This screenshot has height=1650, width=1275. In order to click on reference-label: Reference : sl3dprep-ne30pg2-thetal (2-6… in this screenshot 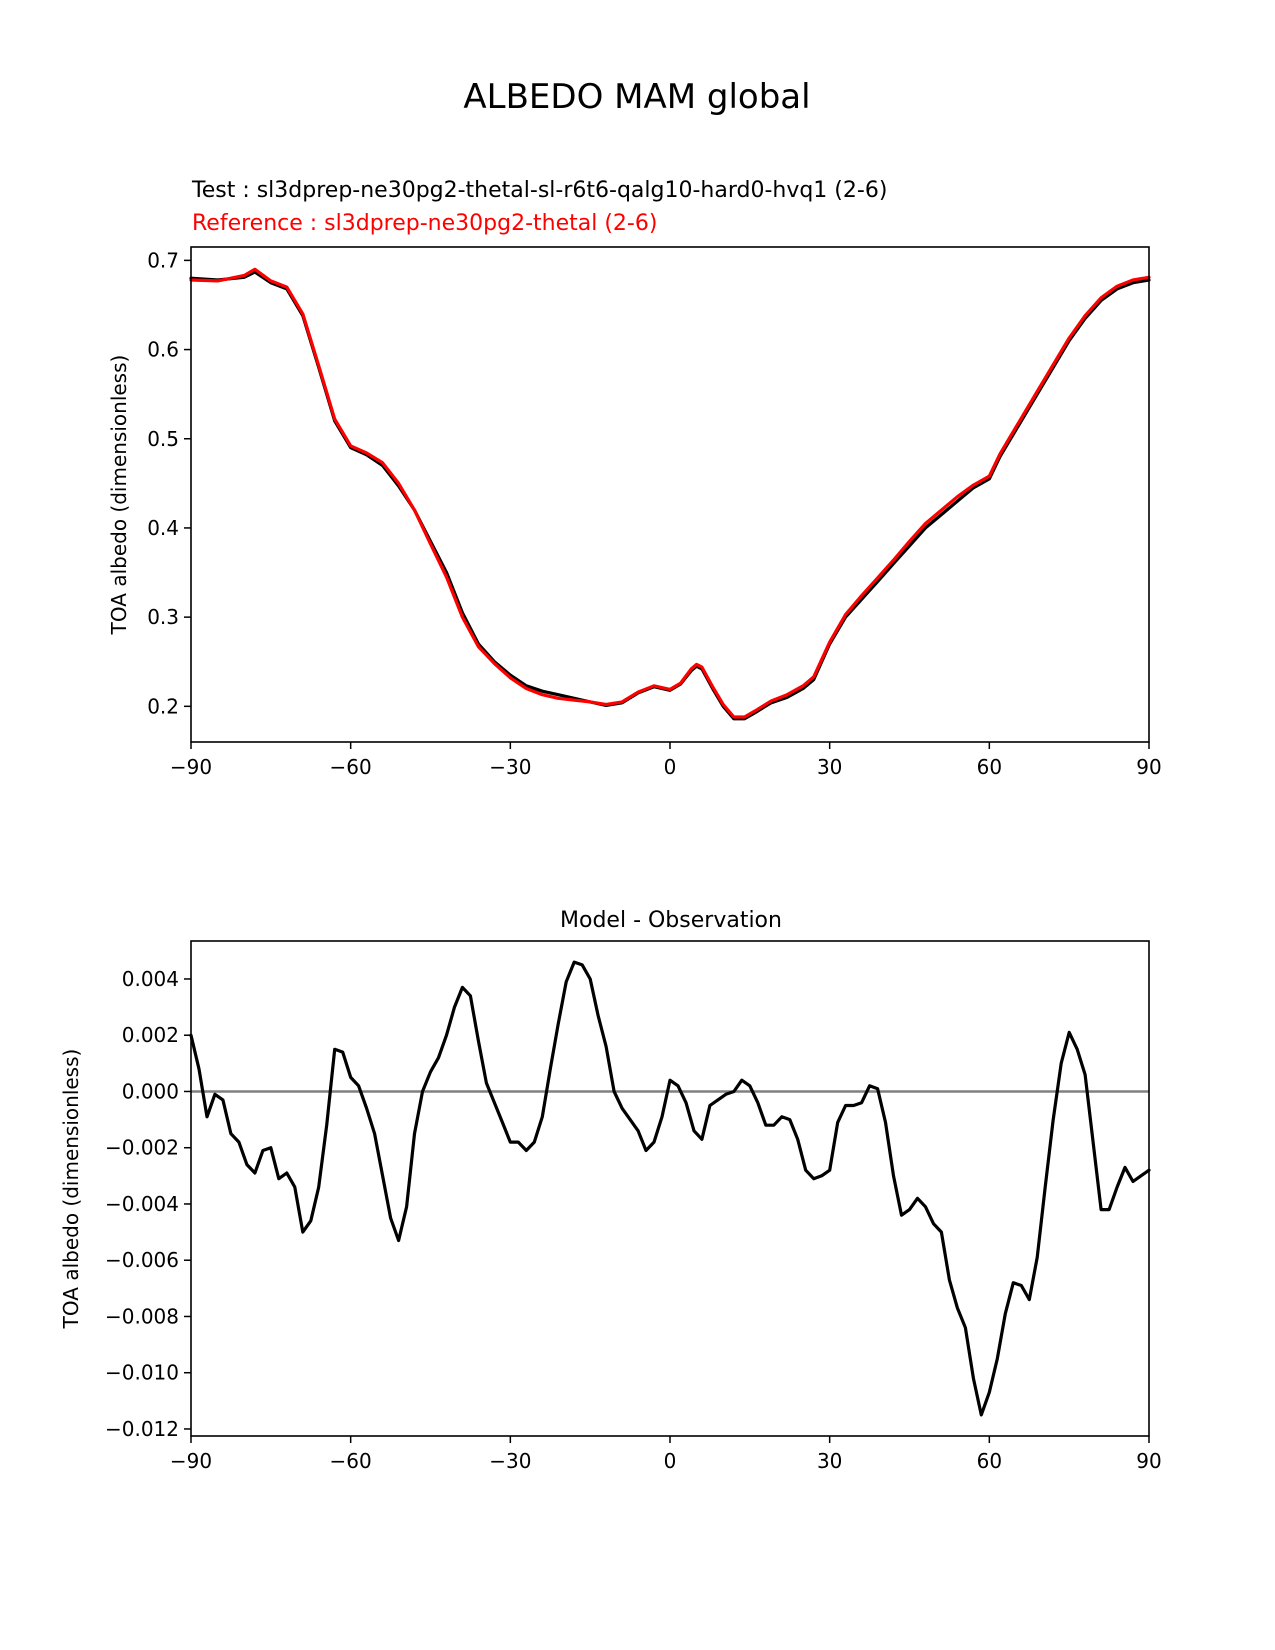, I will do `click(424, 223)`.